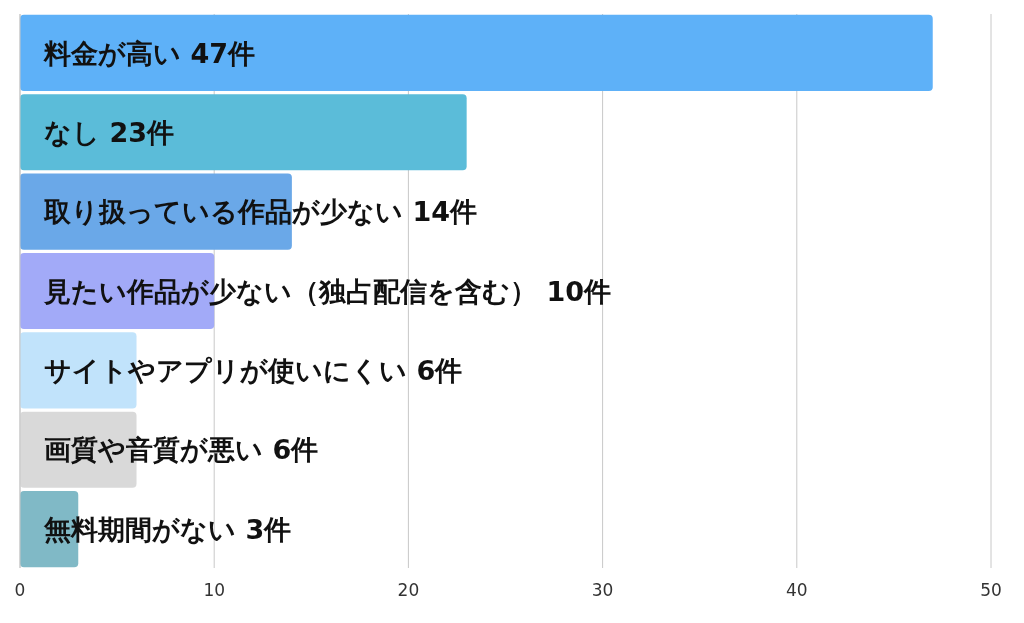  Describe the element at coordinates (20, 590) in the screenshot. I see `x-tick-label: 0` at that location.